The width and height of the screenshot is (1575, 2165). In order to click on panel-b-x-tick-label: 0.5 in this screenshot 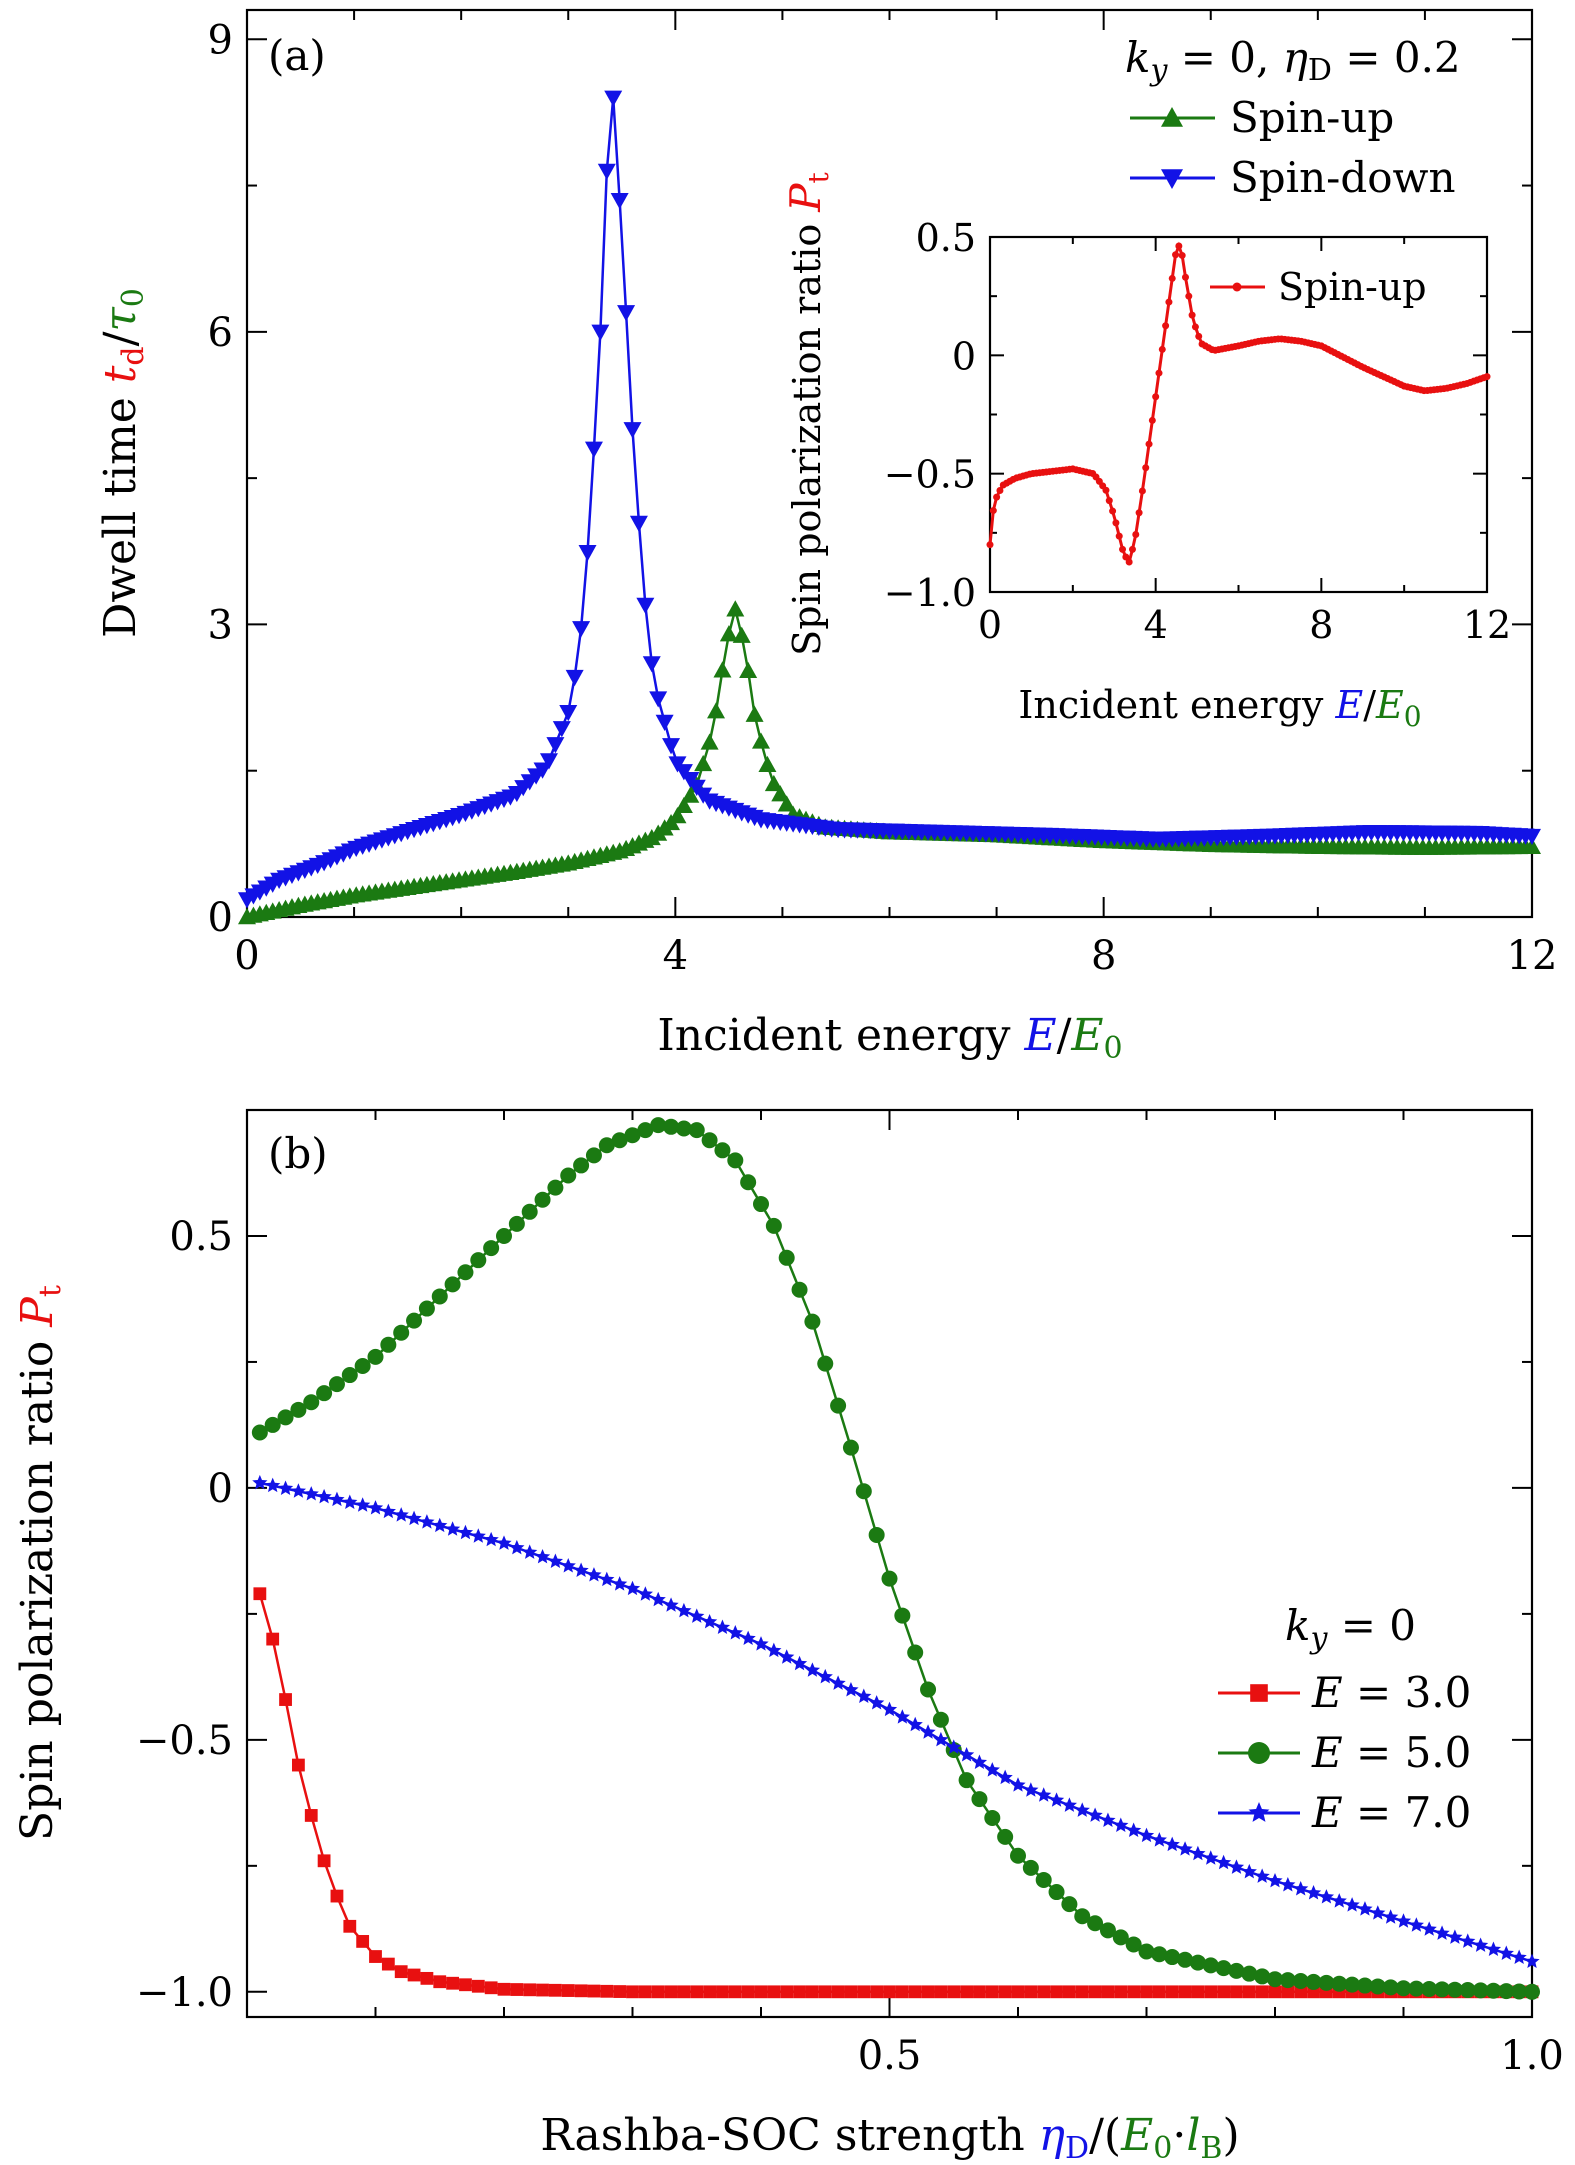, I will do `click(890, 2056)`.